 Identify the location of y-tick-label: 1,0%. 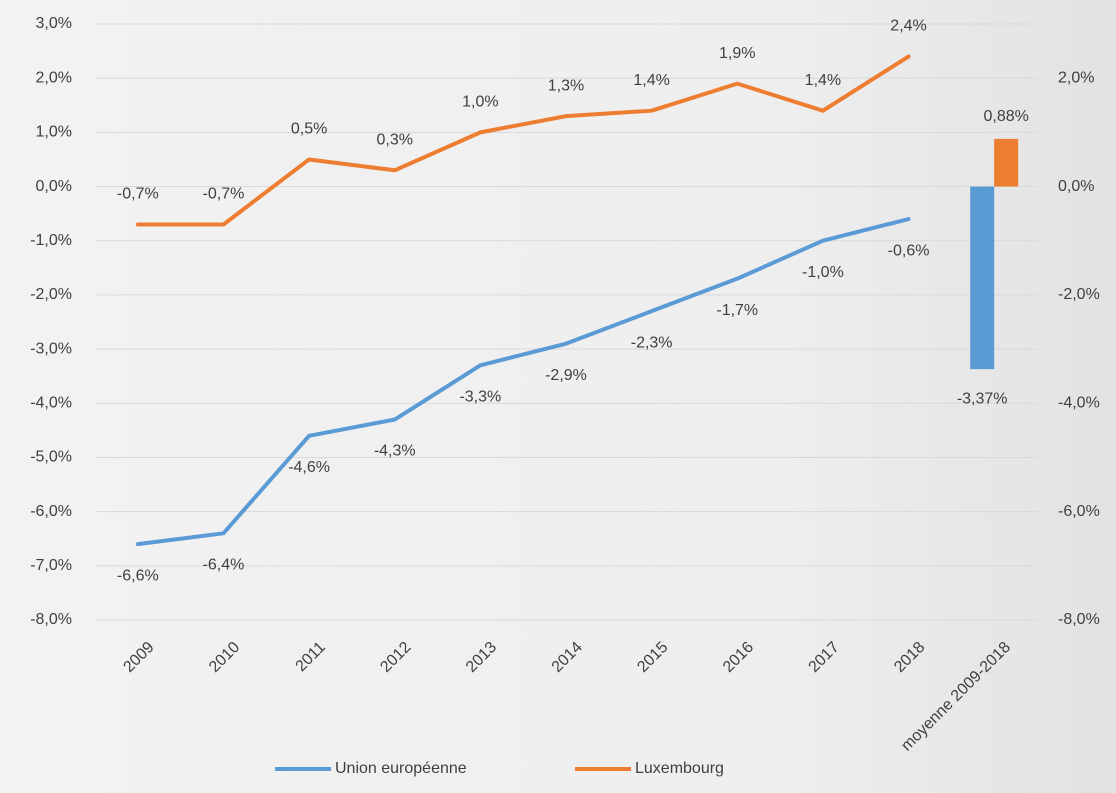
(54, 132).